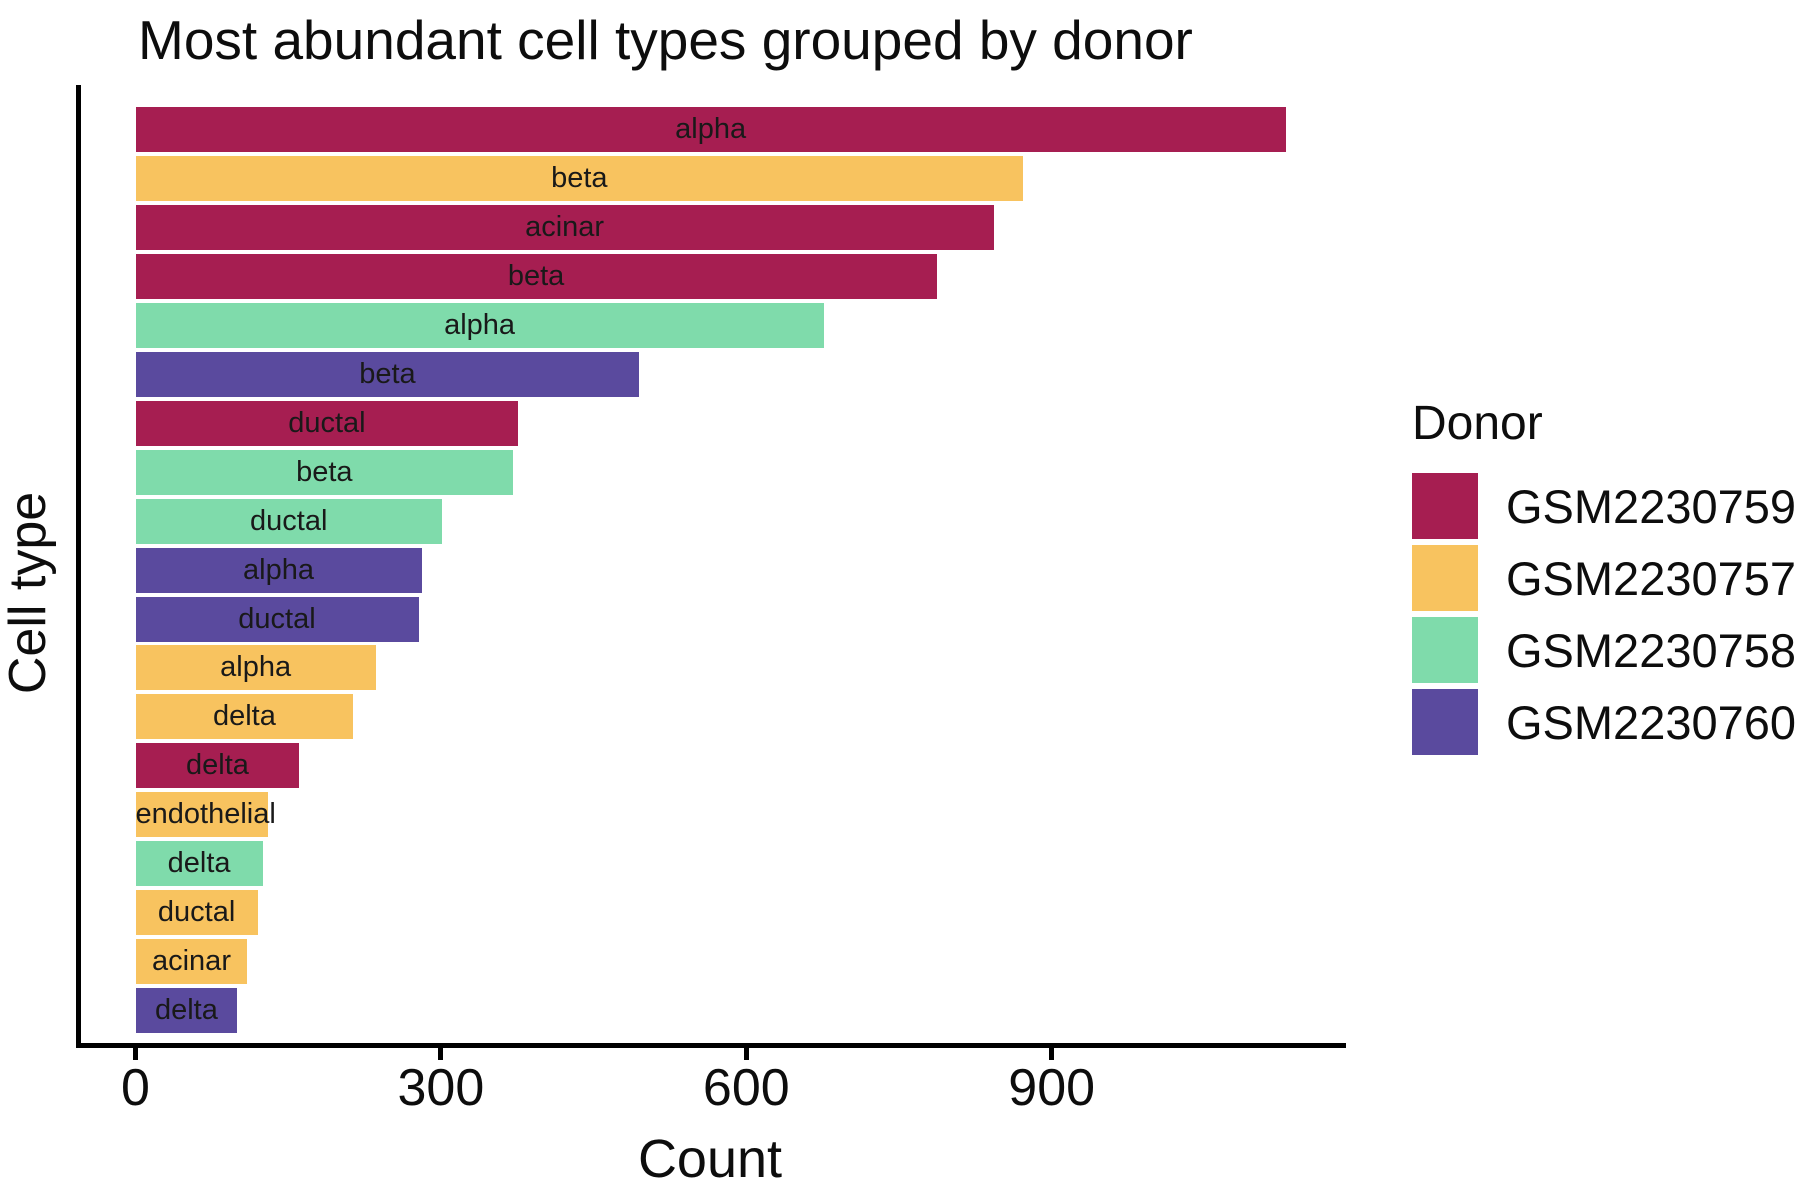 The width and height of the screenshot is (1800, 1200). Describe the element at coordinates (746, 1088) in the screenshot. I see `x-tick-label: 600` at that location.